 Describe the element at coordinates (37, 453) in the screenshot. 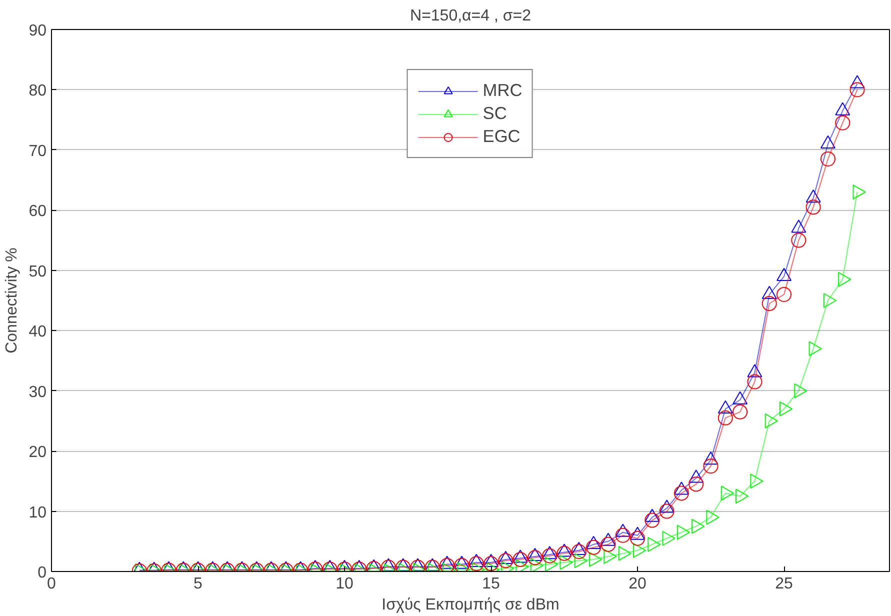

I see `y-tick-label: 20` at that location.